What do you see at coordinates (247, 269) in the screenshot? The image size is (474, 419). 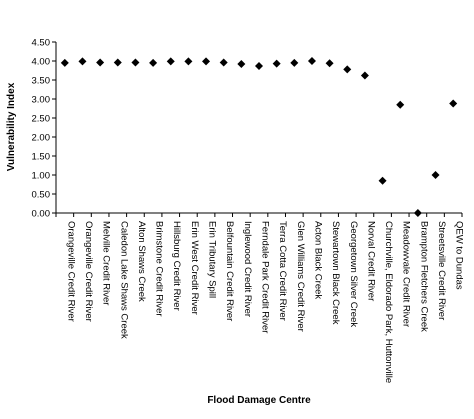 I see `x-tick-label: Inglewood Credit River` at bounding box center [247, 269].